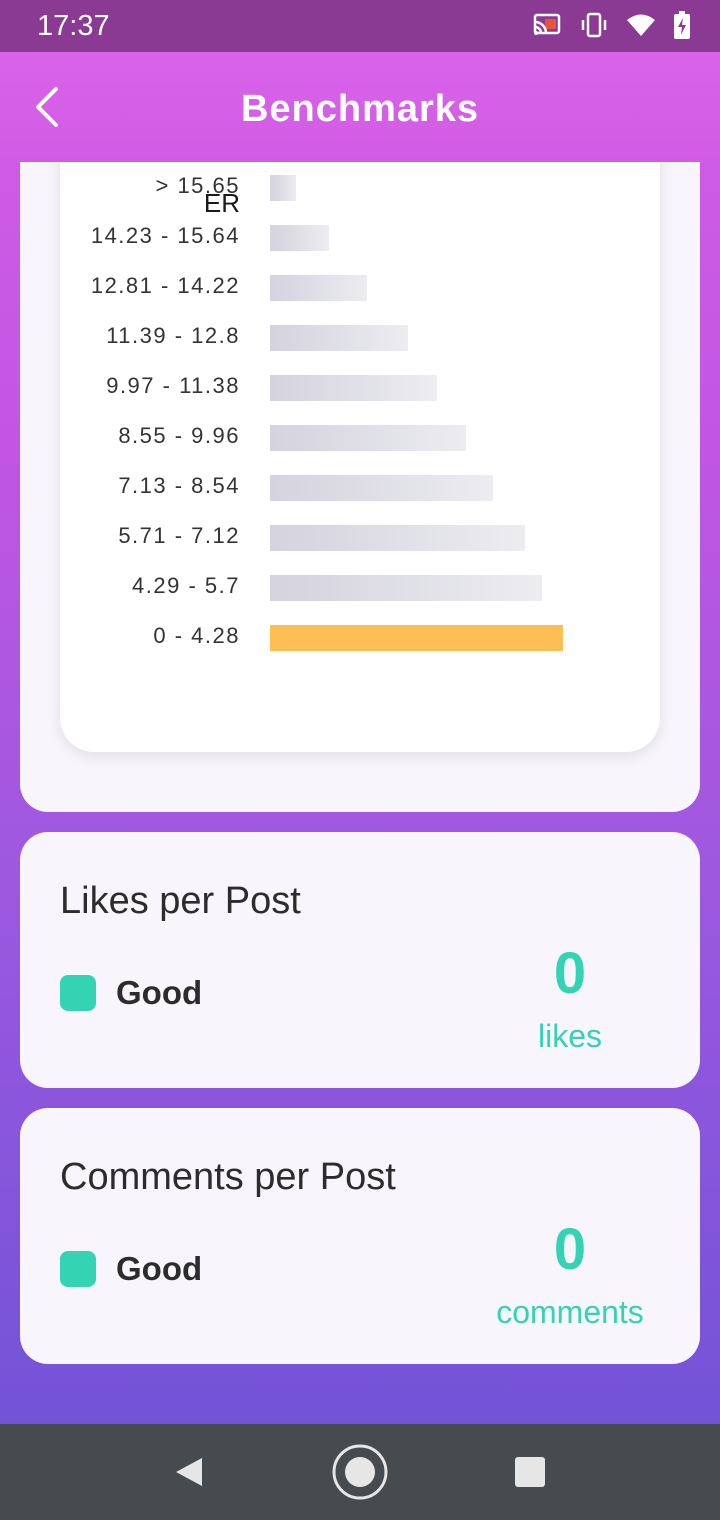 The height and width of the screenshot is (1520, 720). What do you see at coordinates (180, 901) in the screenshot?
I see `likes-card-title: Likes per Post` at bounding box center [180, 901].